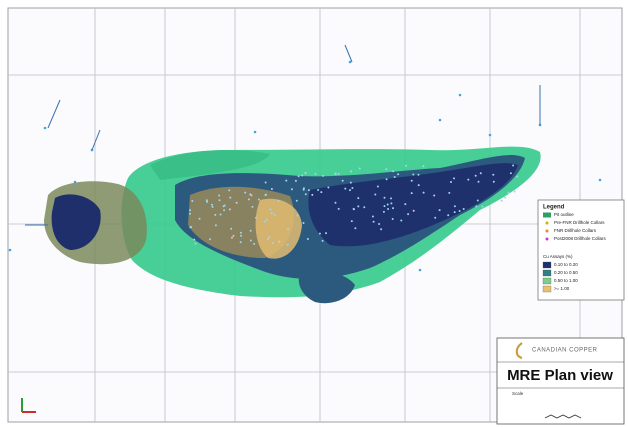 This screenshot has width=628, height=427. I want to click on mineralized-zone, so click(413, 205).